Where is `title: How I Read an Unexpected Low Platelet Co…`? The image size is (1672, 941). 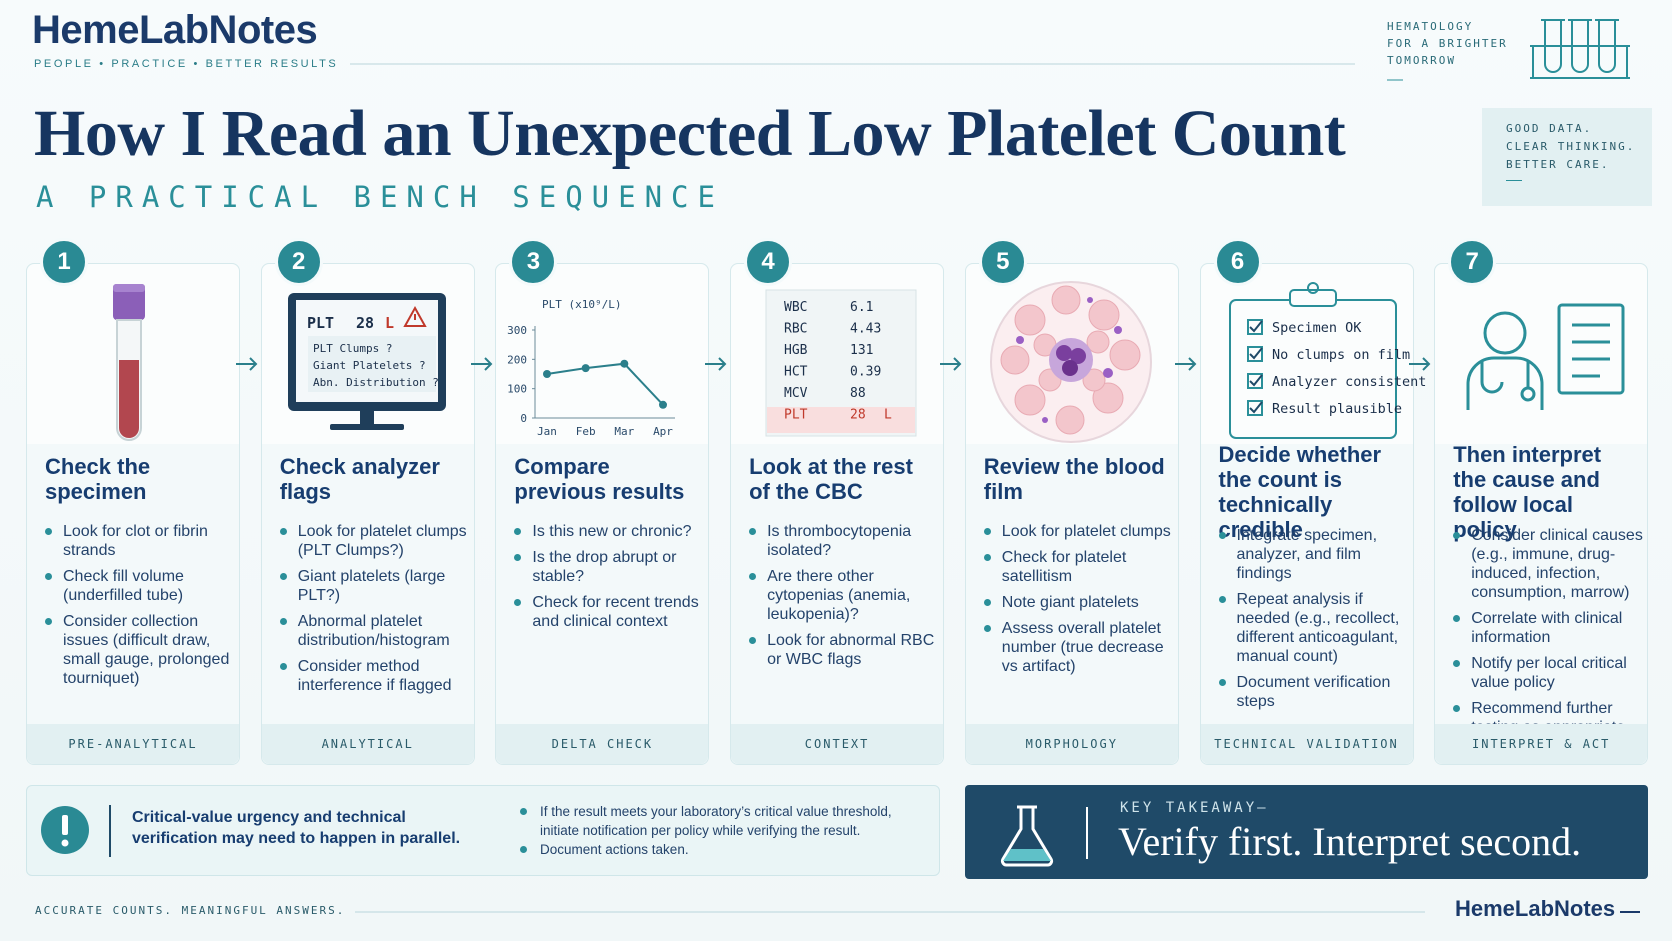
title: How I Read an Unexpected Low Platelet Co… is located at coordinates (690, 133).